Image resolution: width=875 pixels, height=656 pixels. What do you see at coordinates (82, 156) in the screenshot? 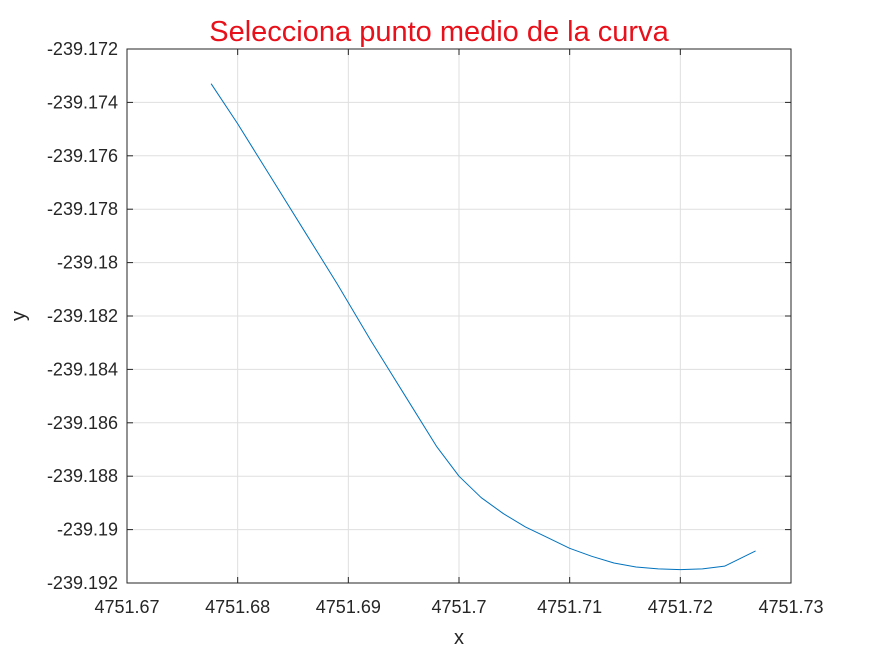
I see `y-tick-label: -239.176` at bounding box center [82, 156].